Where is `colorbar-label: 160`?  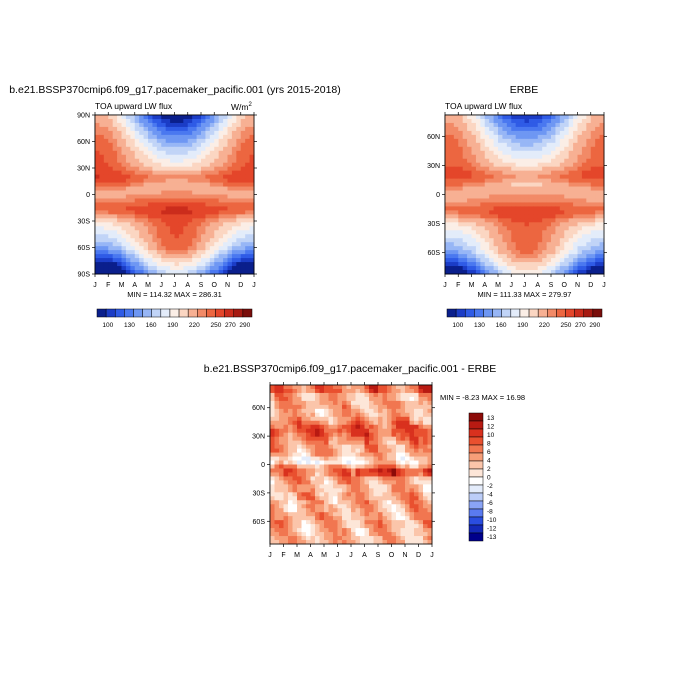
colorbar-label: 160 is located at coordinates (151, 325).